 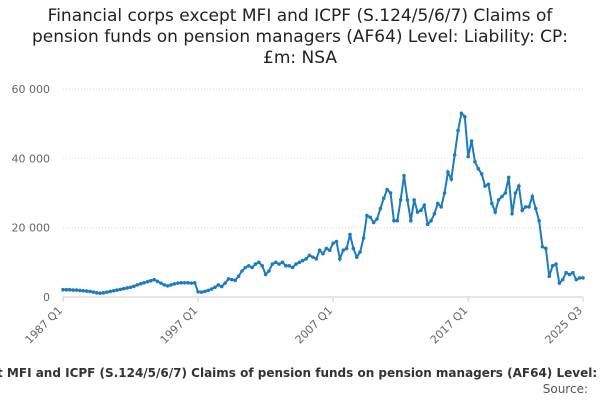 What do you see at coordinates (31, 89) in the screenshot?
I see `y-tick-label: 60 000` at bounding box center [31, 89].